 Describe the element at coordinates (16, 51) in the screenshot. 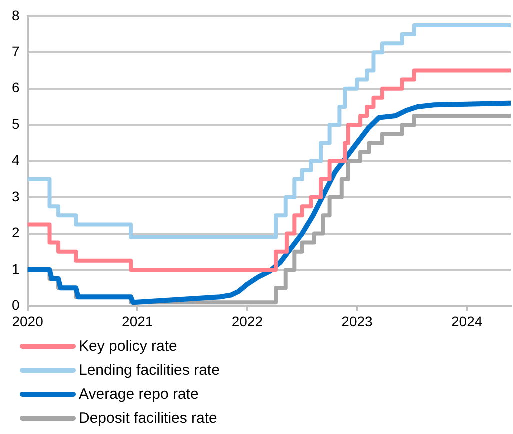

I see `y-tick-label: 7` at that location.